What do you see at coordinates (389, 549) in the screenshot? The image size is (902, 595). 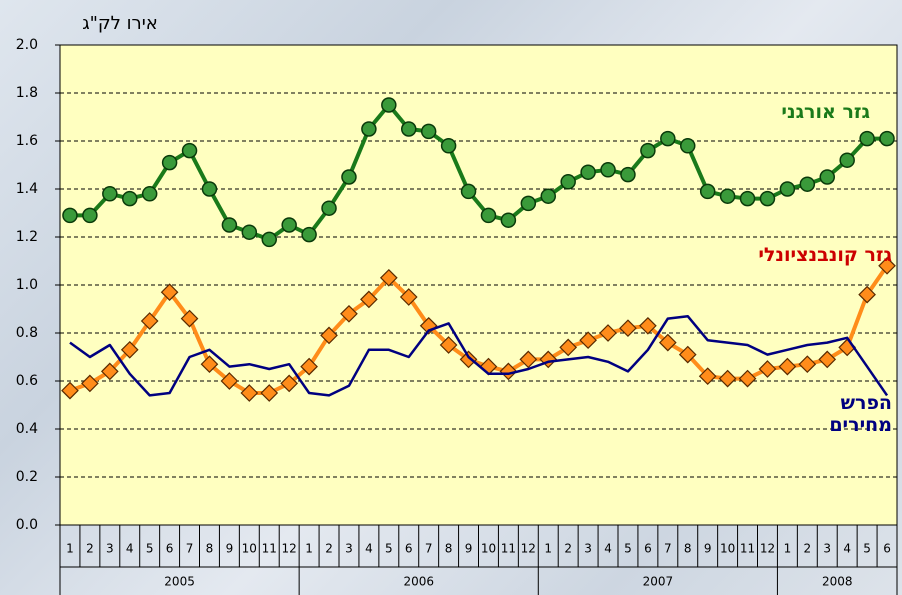 I see `x-tick-label: 5` at bounding box center [389, 549].